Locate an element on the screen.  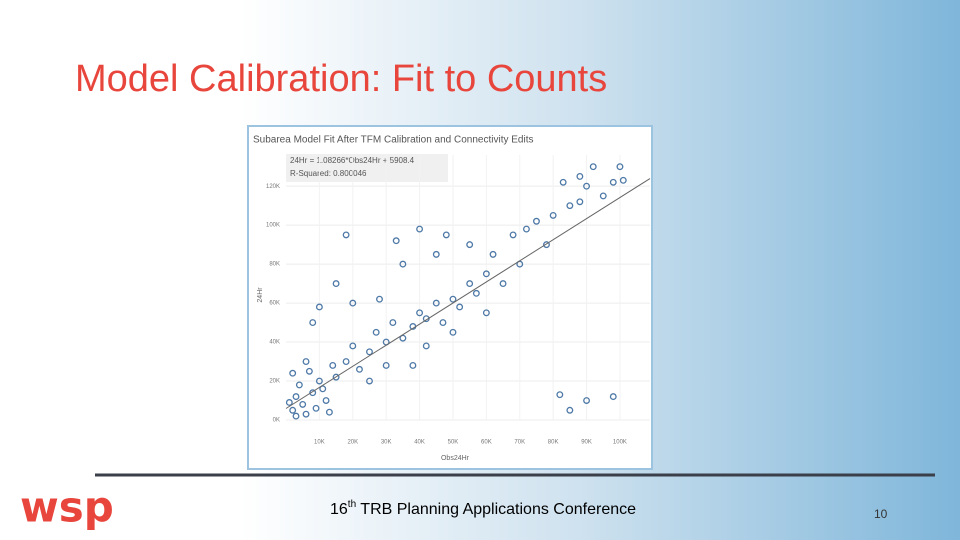
annotation: R-Squared: 0.800046 is located at coordinates (328, 173).